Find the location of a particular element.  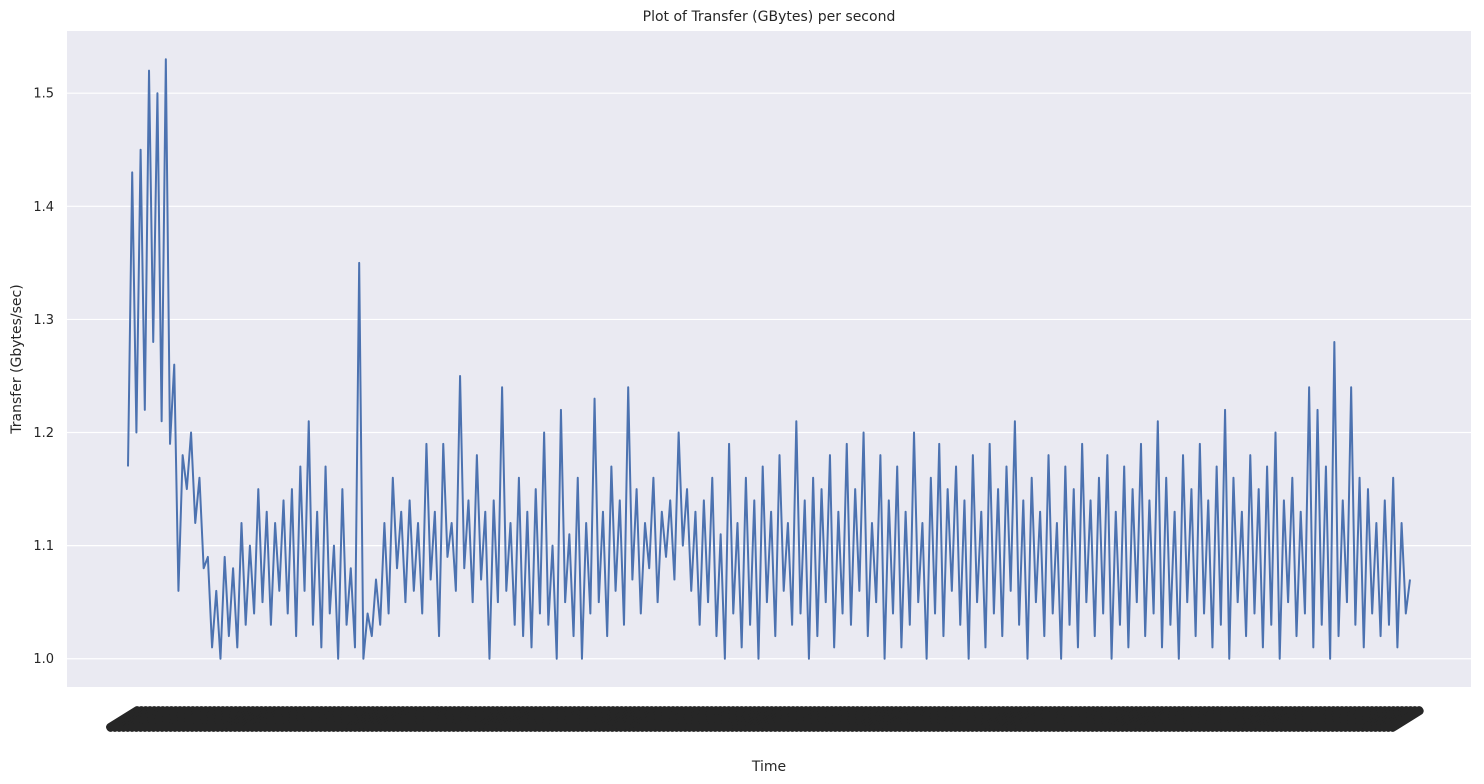

y-tick-label: 1.3 is located at coordinates (43, 320).